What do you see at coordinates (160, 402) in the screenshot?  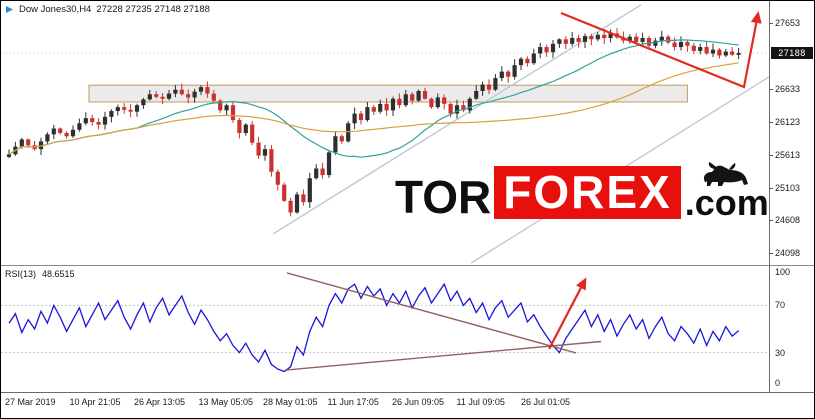 I see `time-axis-label: 26 Apr 13:05` at bounding box center [160, 402].